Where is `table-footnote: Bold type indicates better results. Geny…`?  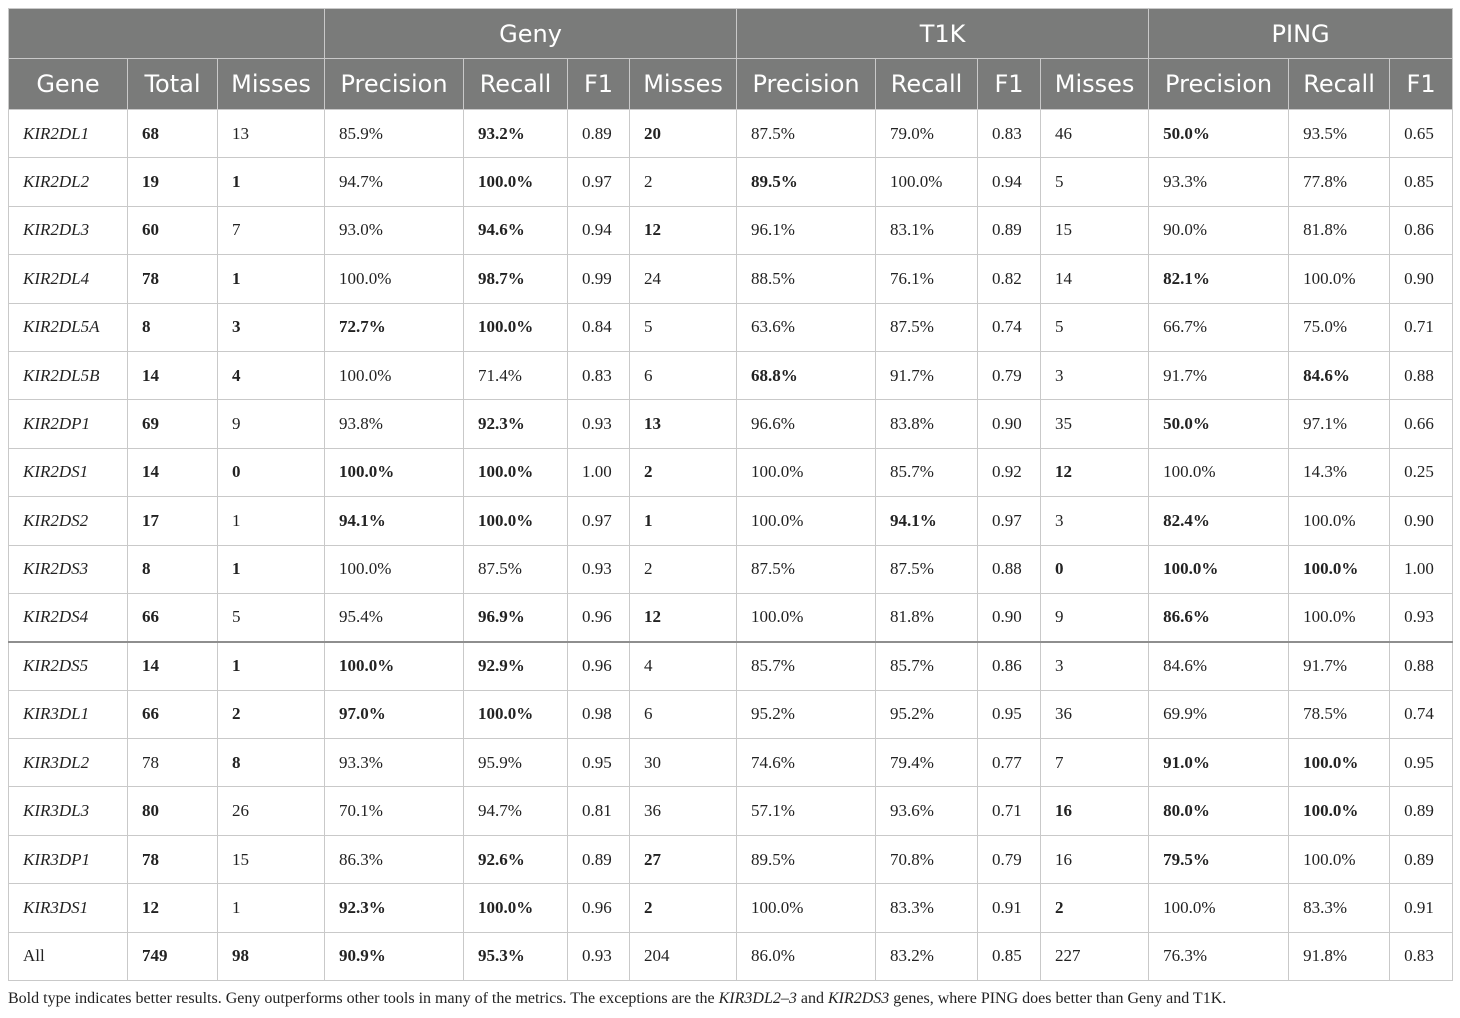 table-footnote: Bold type indicates better results. Geny… is located at coordinates (730, 999).